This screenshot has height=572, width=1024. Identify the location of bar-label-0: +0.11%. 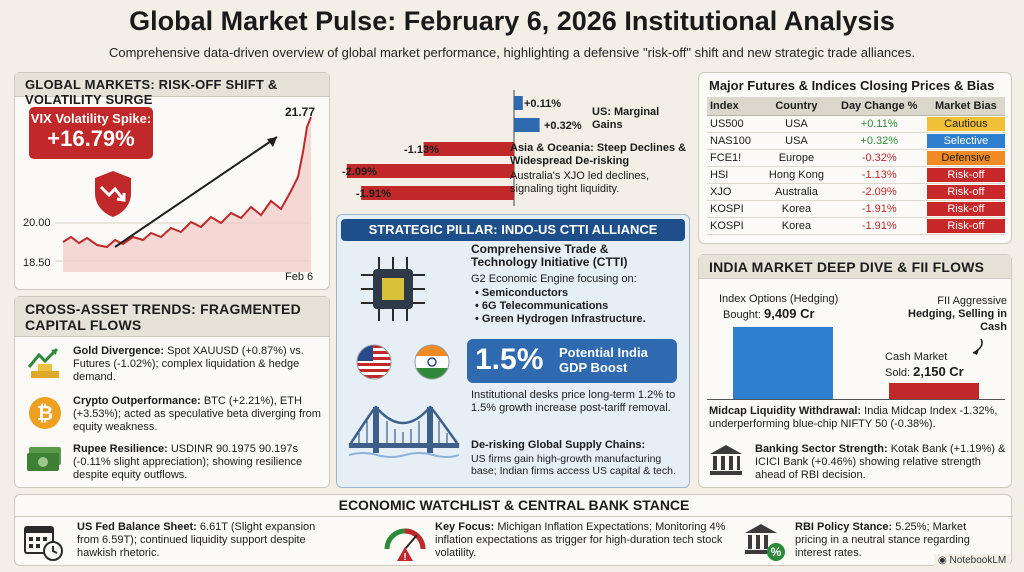
(543, 104).